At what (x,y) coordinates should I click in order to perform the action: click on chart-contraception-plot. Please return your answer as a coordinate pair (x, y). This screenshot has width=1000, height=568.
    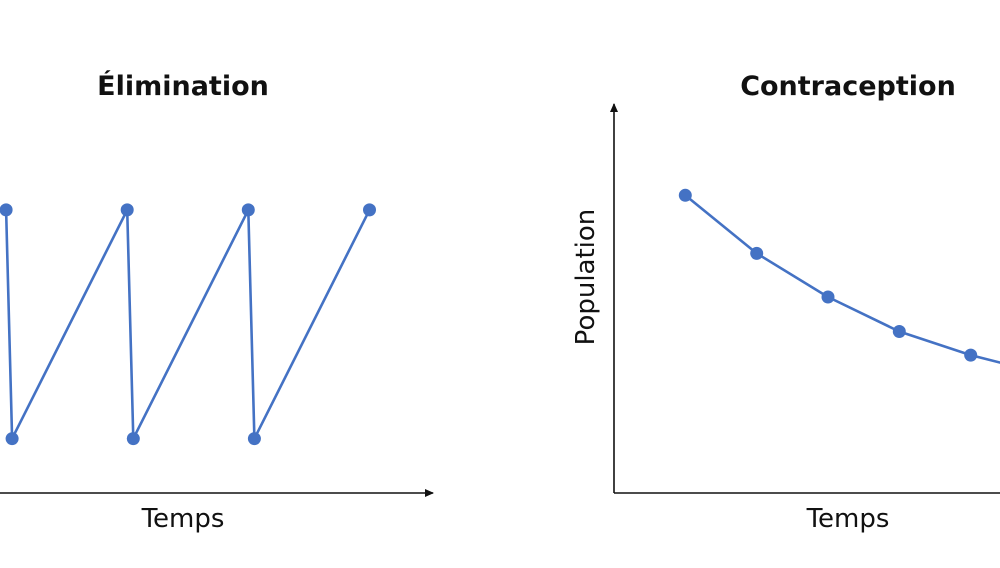
    Looking at the image, I should click on (839, 276).